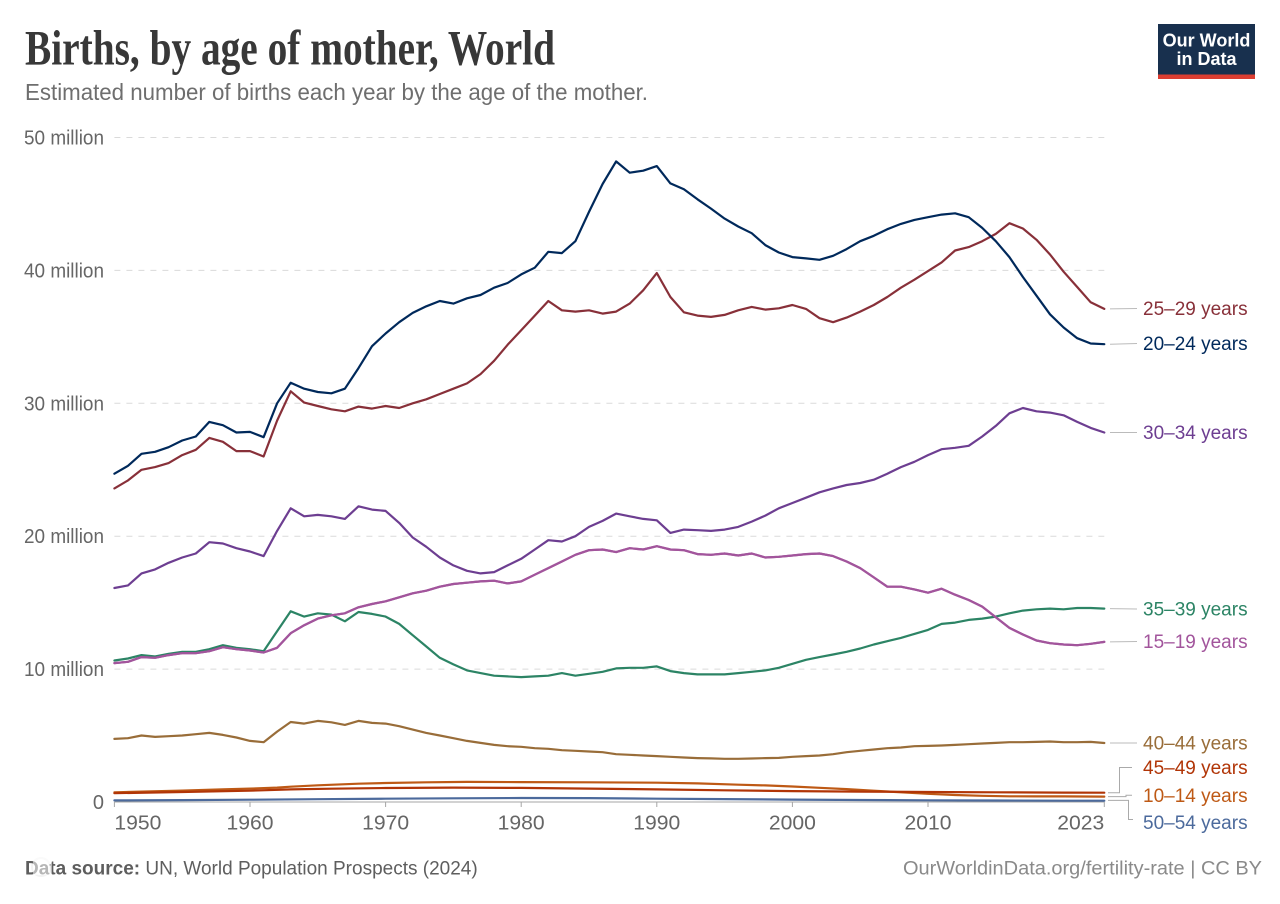  What do you see at coordinates (1195, 744) in the screenshot?
I see `svg-text: 40–44 years` at bounding box center [1195, 744].